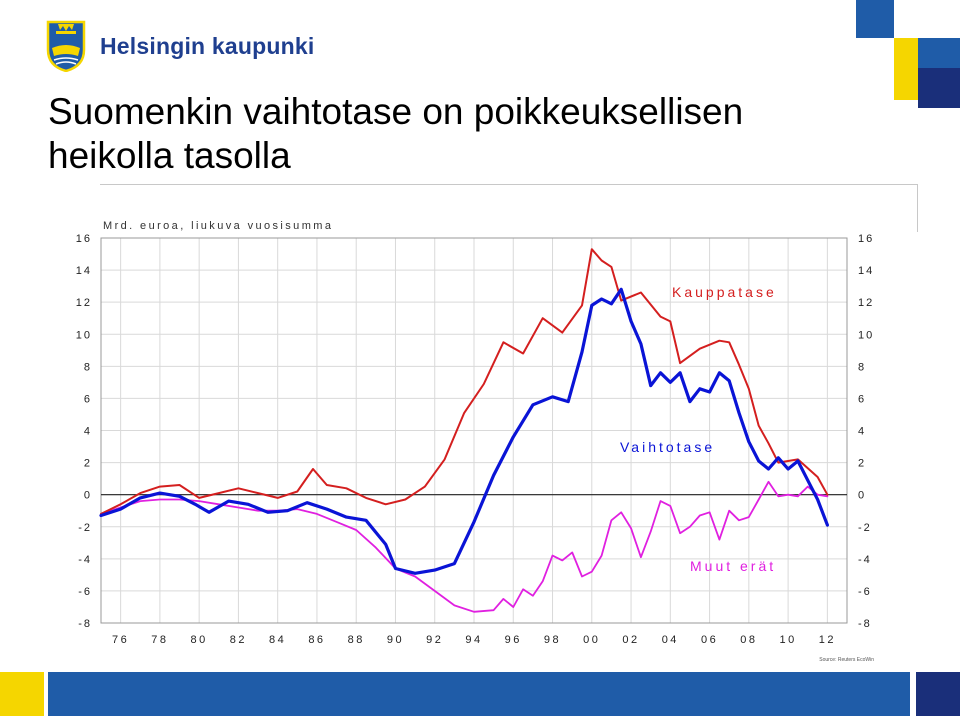 The height and width of the screenshot is (716, 960). Describe the element at coordinates (218, 226) in the screenshot. I see `unit-label: Mrd. euroa, liukuva vuosisumma` at that location.